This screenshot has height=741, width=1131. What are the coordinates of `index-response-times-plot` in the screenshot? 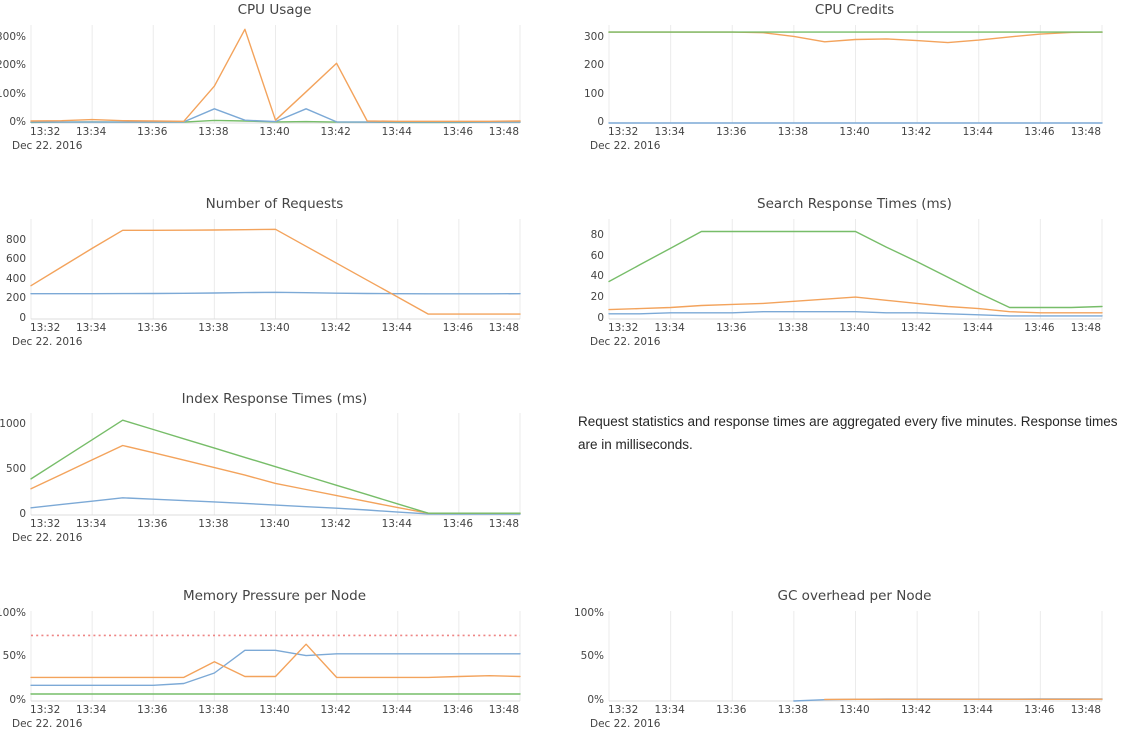 It's located at (275, 464).